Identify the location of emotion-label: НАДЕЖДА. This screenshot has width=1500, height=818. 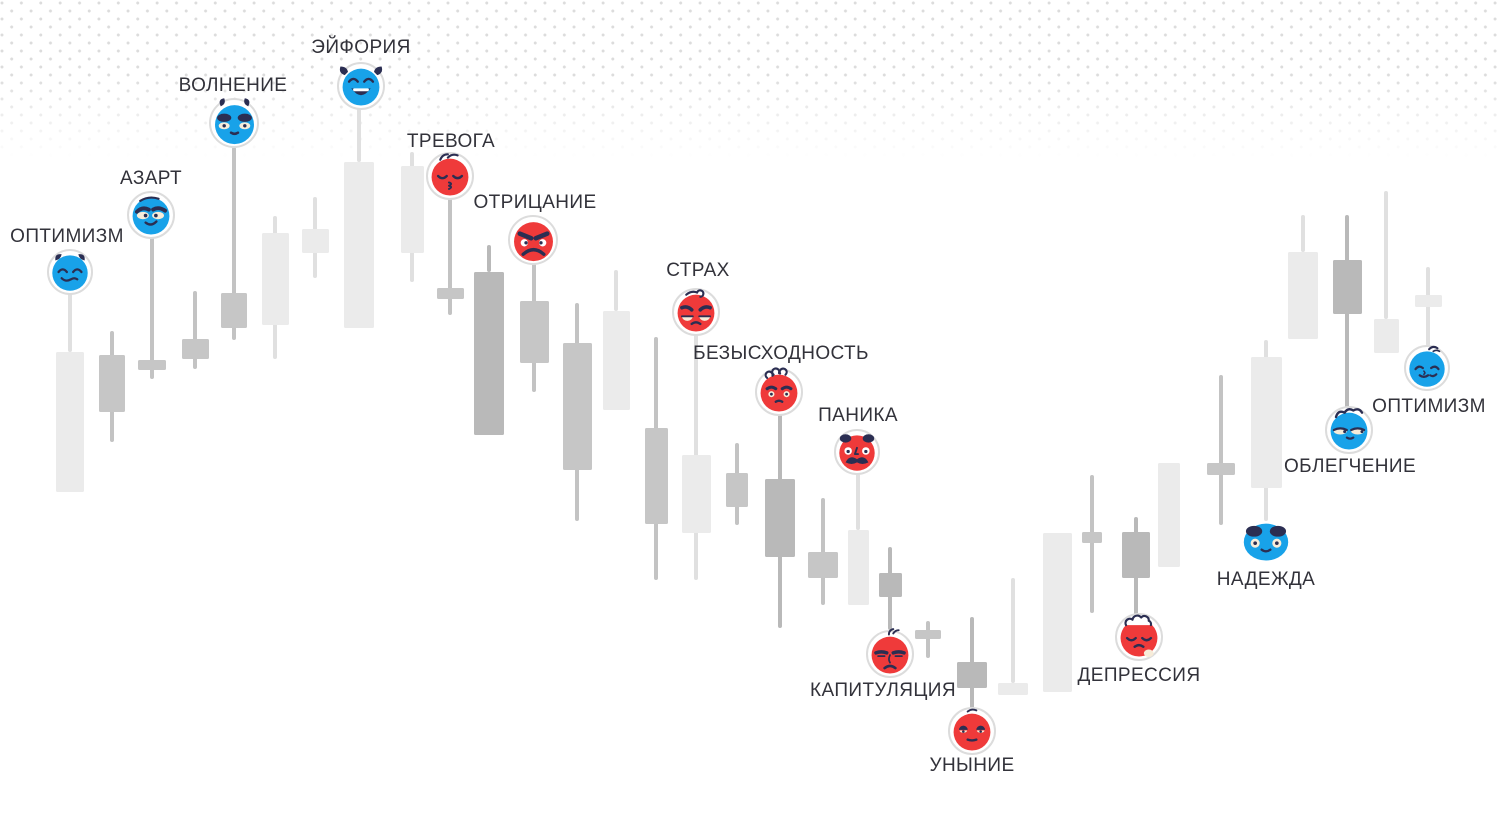
(1266, 579).